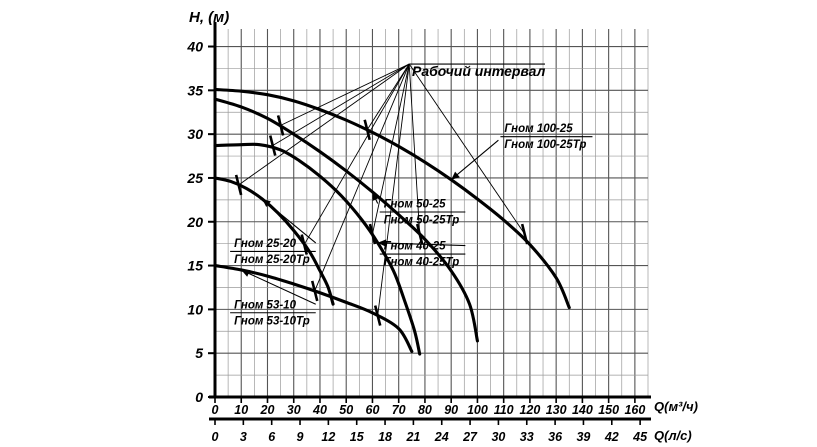 The image size is (817, 447). What do you see at coordinates (479, 71) in the screenshot?
I see `operating-interval-annotation: Рабочий интервал` at bounding box center [479, 71].